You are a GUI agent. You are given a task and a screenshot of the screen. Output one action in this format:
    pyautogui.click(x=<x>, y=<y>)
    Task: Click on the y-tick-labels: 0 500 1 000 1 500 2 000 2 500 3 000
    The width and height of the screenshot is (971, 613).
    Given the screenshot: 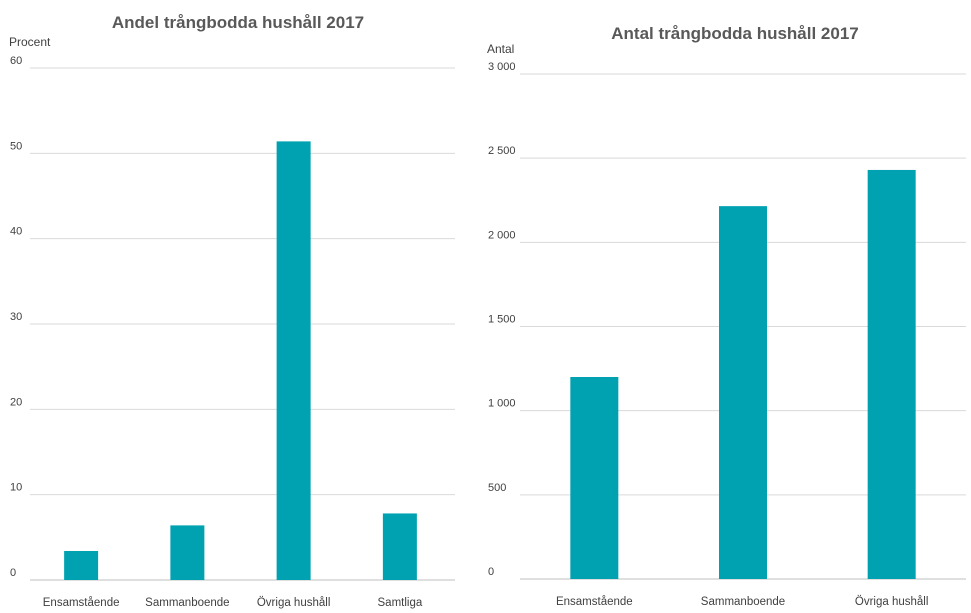 What is the action you would take?
    pyautogui.click(x=502, y=319)
    